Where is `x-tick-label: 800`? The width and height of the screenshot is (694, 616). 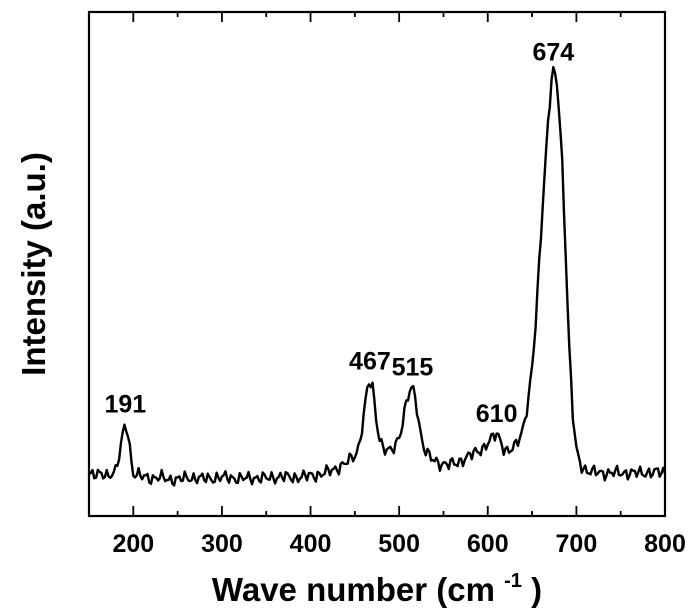
x-tick-label: 800 is located at coordinates (665, 544).